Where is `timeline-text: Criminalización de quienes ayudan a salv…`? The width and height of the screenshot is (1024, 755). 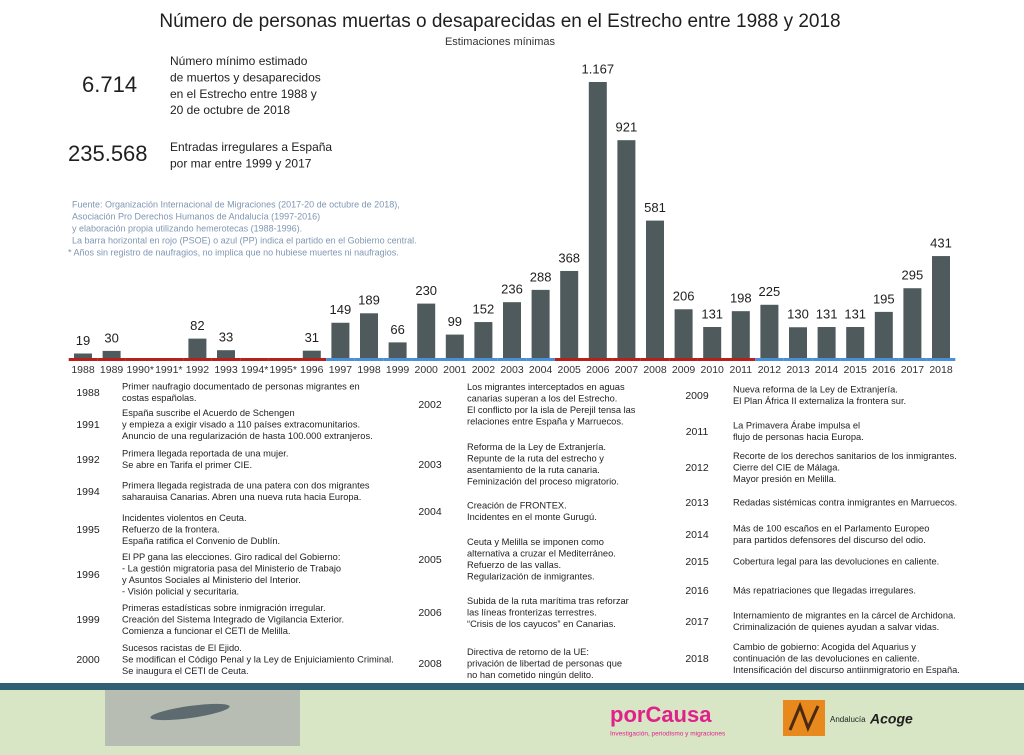 timeline-text: Criminalización de quienes ayudan a salv… is located at coordinates (836, 627).